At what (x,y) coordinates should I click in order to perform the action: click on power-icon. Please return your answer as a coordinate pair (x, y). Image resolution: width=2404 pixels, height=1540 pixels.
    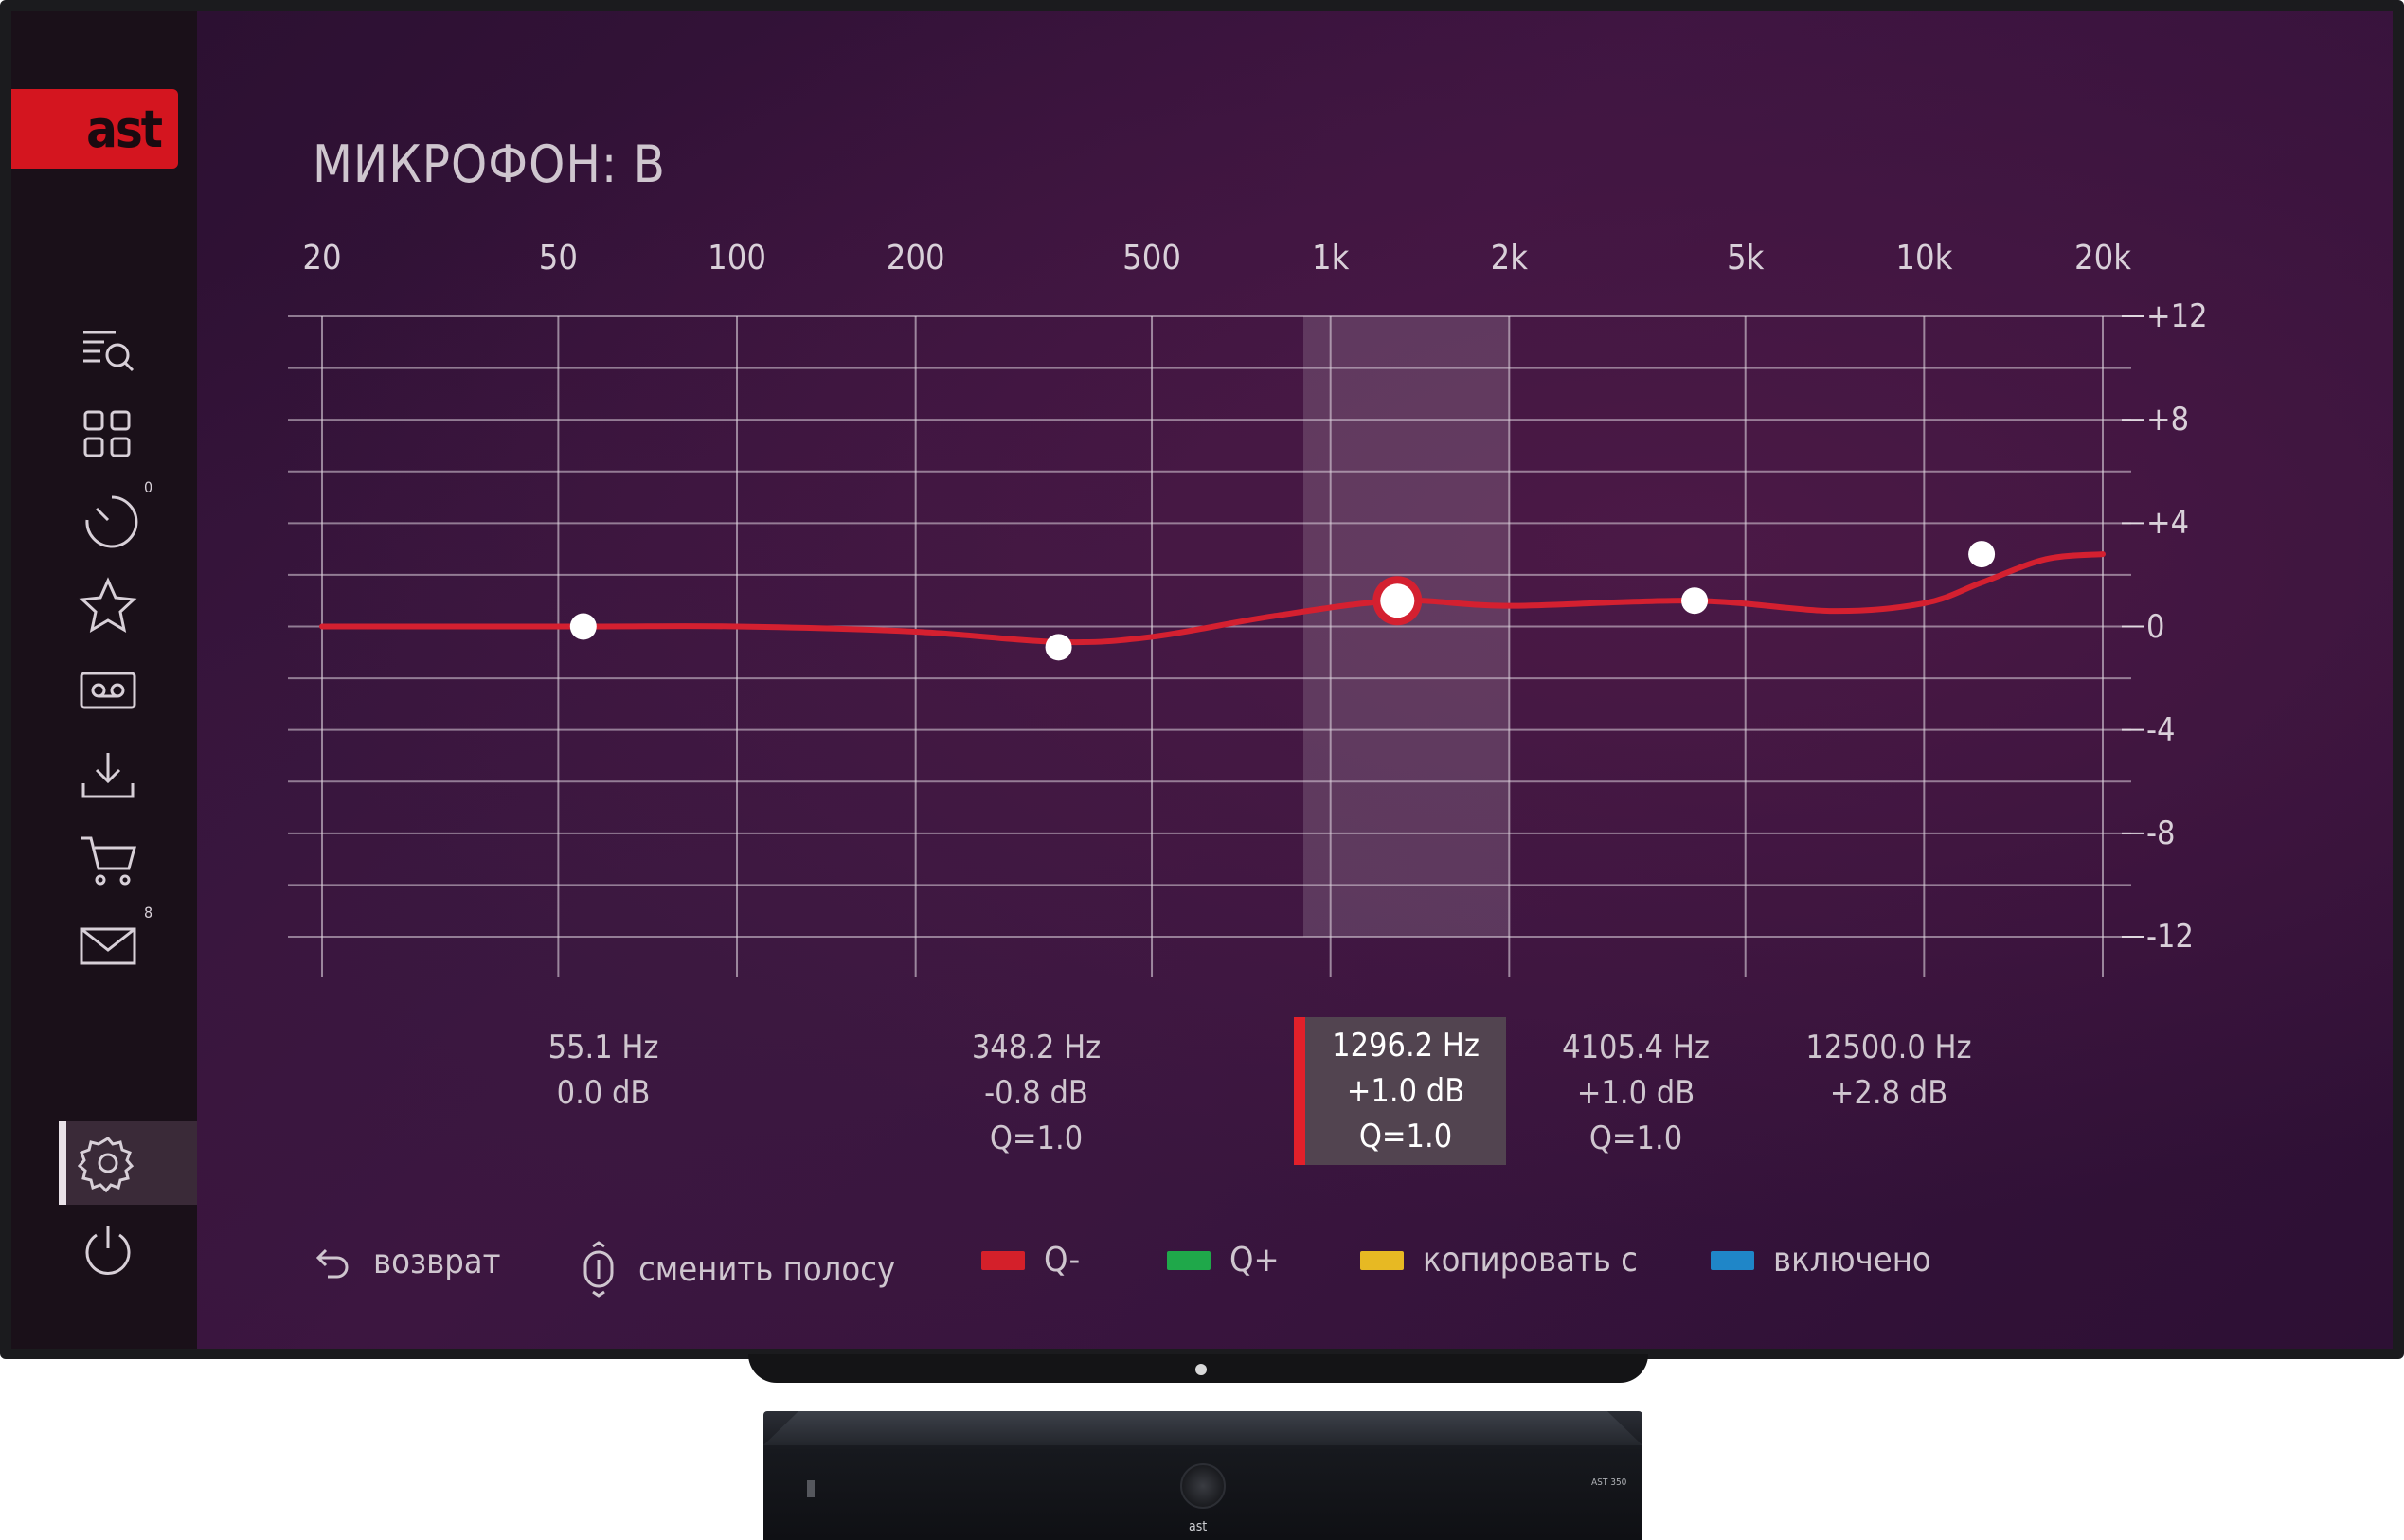
    Looking at the image, I should click on (108, 1250).